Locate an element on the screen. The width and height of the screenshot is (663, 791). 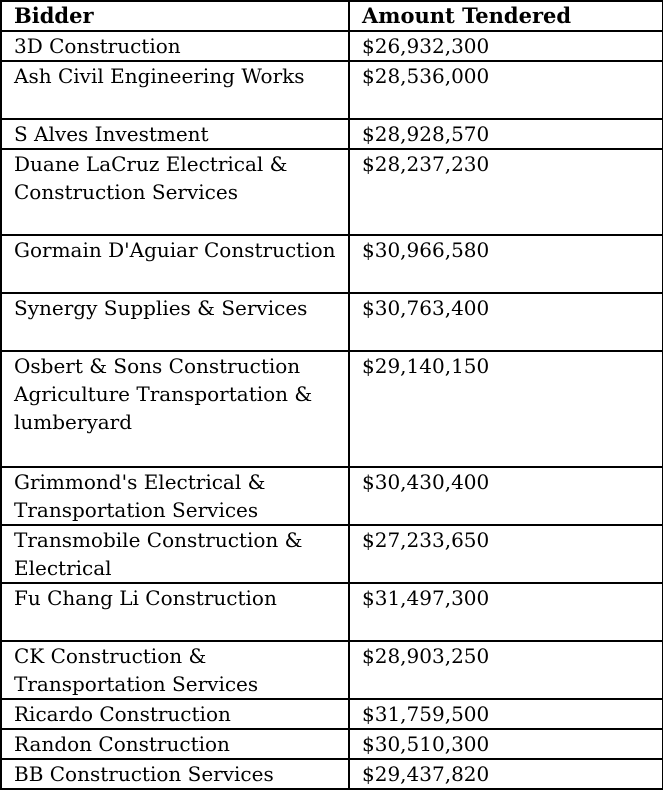
amount-cell: $29,437,820 is located at coordinates (505, 774).